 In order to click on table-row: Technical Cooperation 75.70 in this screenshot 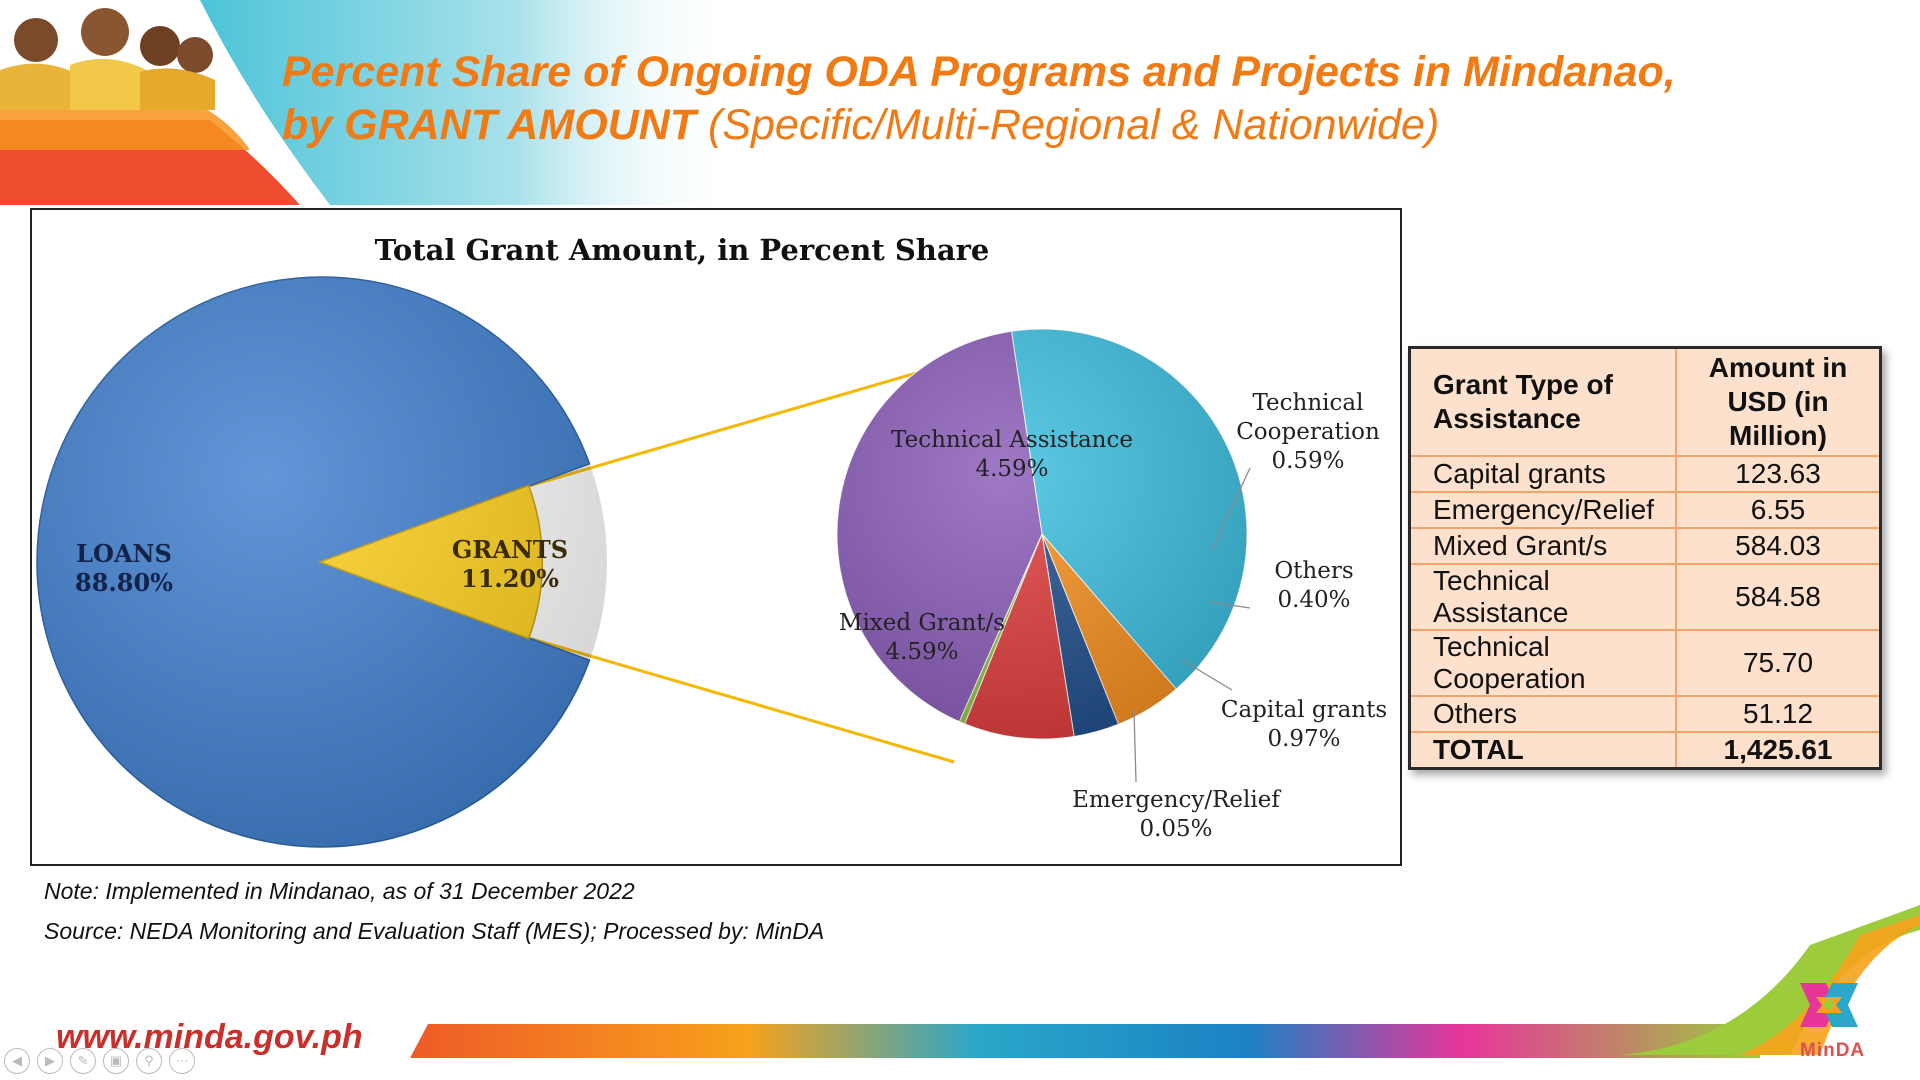, I will do `click(1645, 663)`.